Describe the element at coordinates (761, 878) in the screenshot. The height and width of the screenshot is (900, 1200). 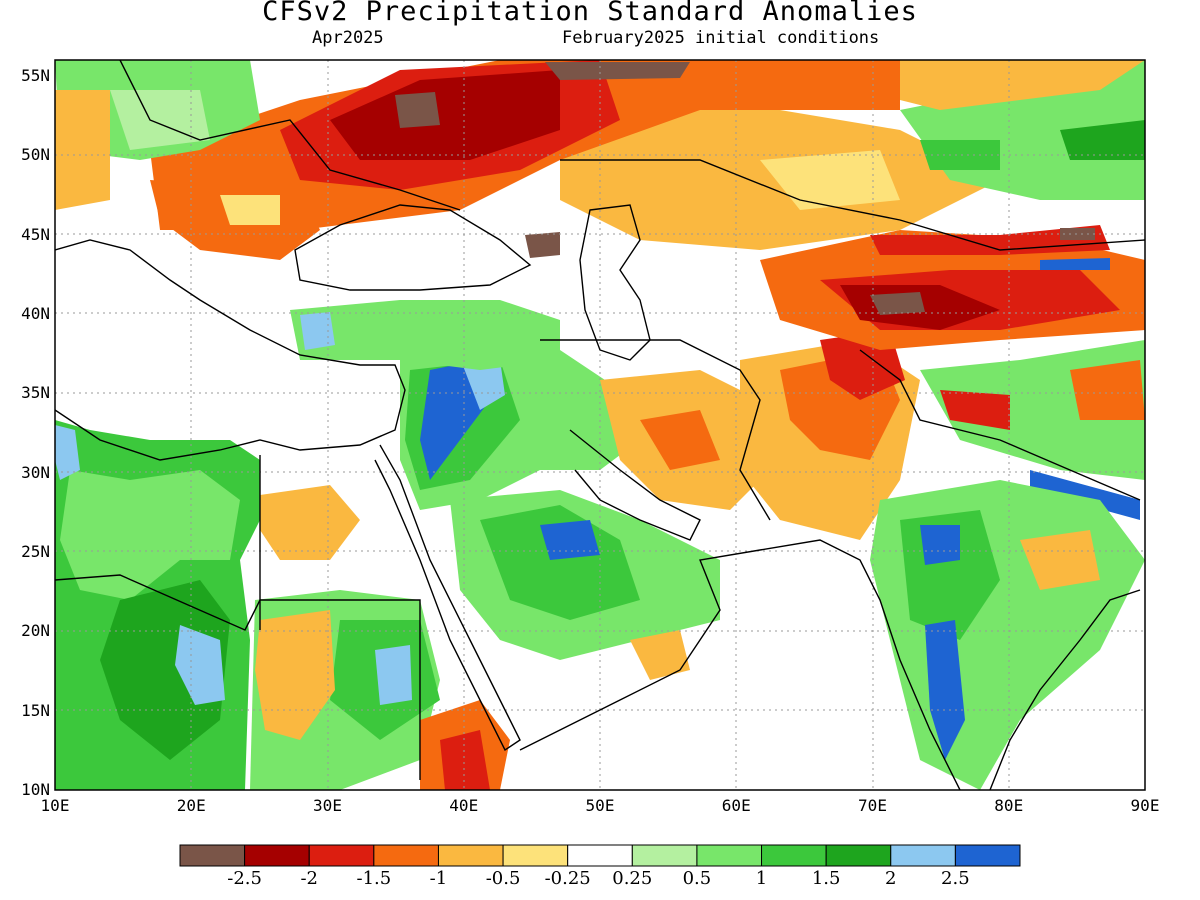
I see `colorbar-label: 1` at that location.